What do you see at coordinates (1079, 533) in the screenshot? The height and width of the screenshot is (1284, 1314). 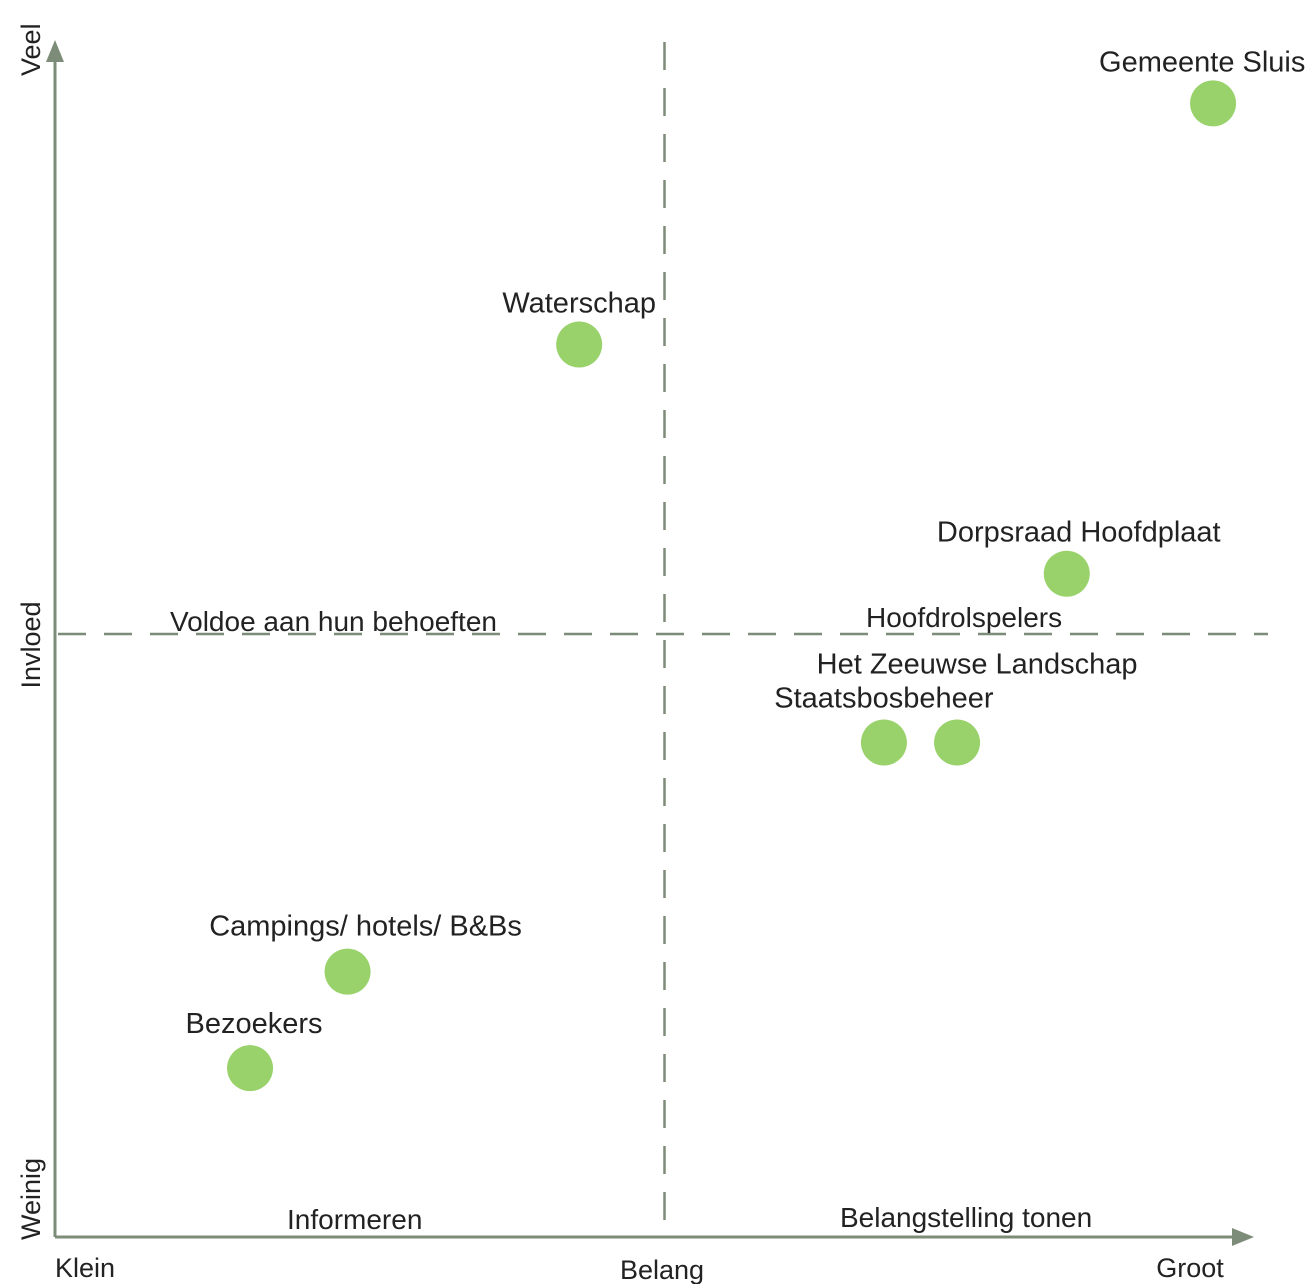 I see `data-point-label: Dorpsraad Hoofdplaat` at bounding box center [1079, 533].